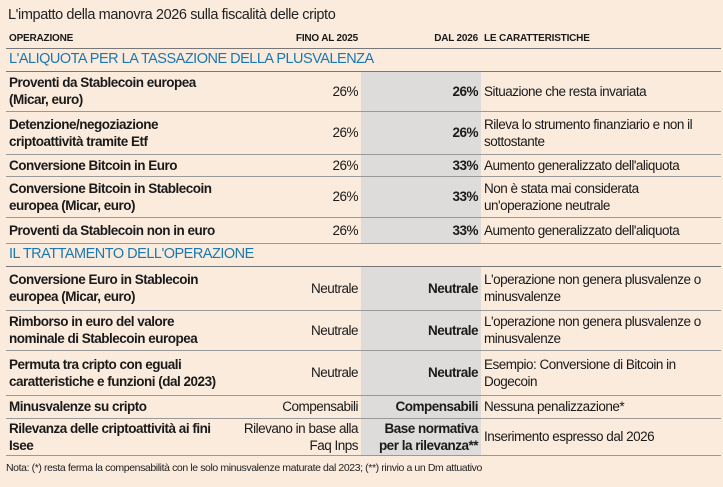  I want to click on operation-cell: Proventi da Stablecoin non in euro, so click(119, 230).